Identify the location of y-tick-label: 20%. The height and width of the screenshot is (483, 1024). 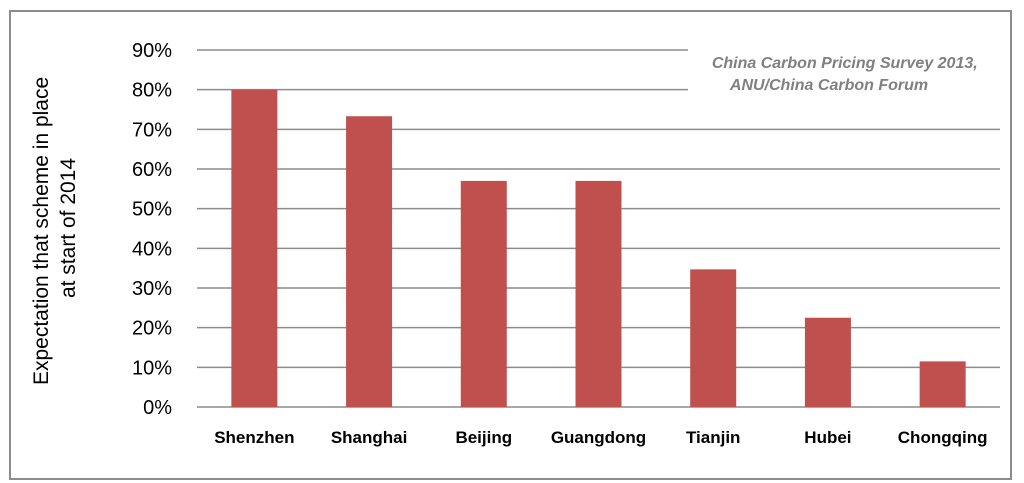
(152, 329).